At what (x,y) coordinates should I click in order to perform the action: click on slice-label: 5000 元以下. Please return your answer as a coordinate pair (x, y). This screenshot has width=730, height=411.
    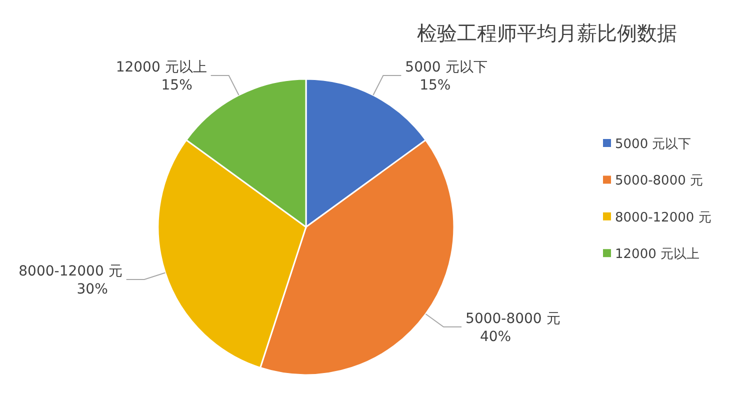
    Looking at the image, I should click on (446, 68).